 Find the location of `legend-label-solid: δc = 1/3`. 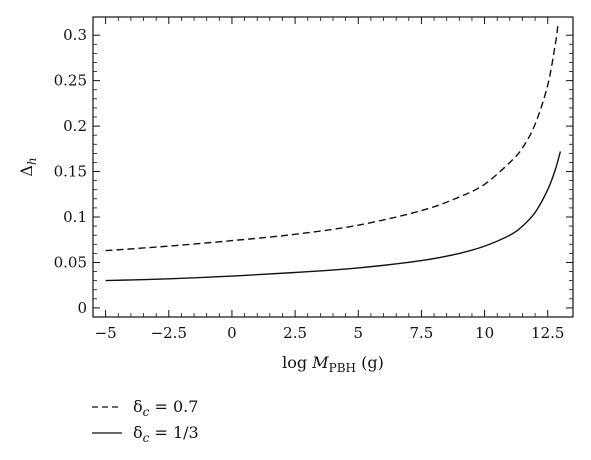

legend-label-solid: δc = 1/3 is located at coordinates (166, 434).